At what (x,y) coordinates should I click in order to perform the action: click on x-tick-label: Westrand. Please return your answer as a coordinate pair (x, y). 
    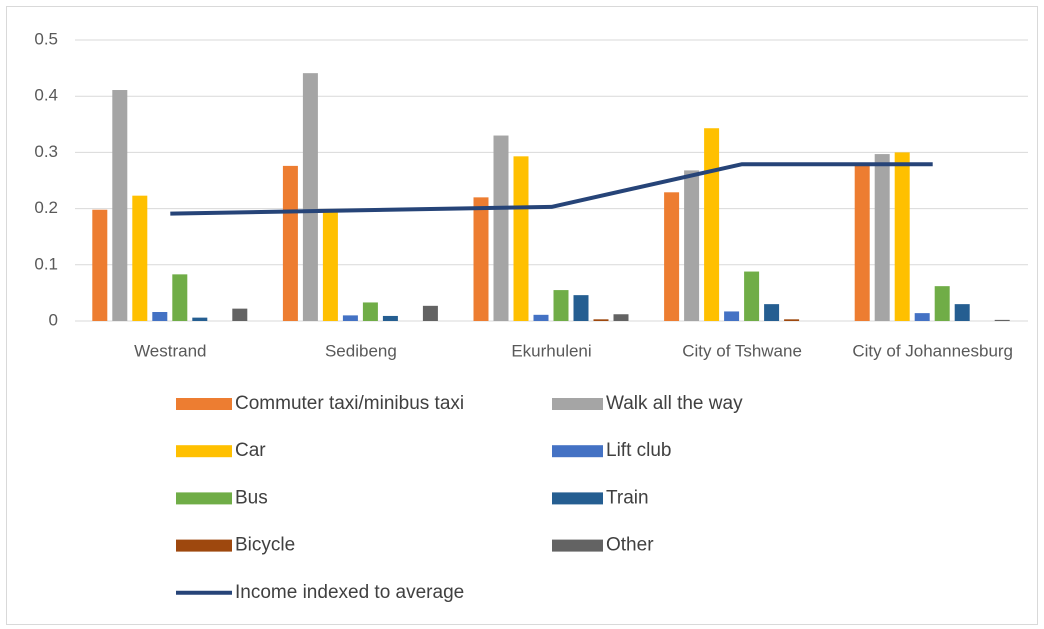
    Looking at the image, I should click on (170, 350).